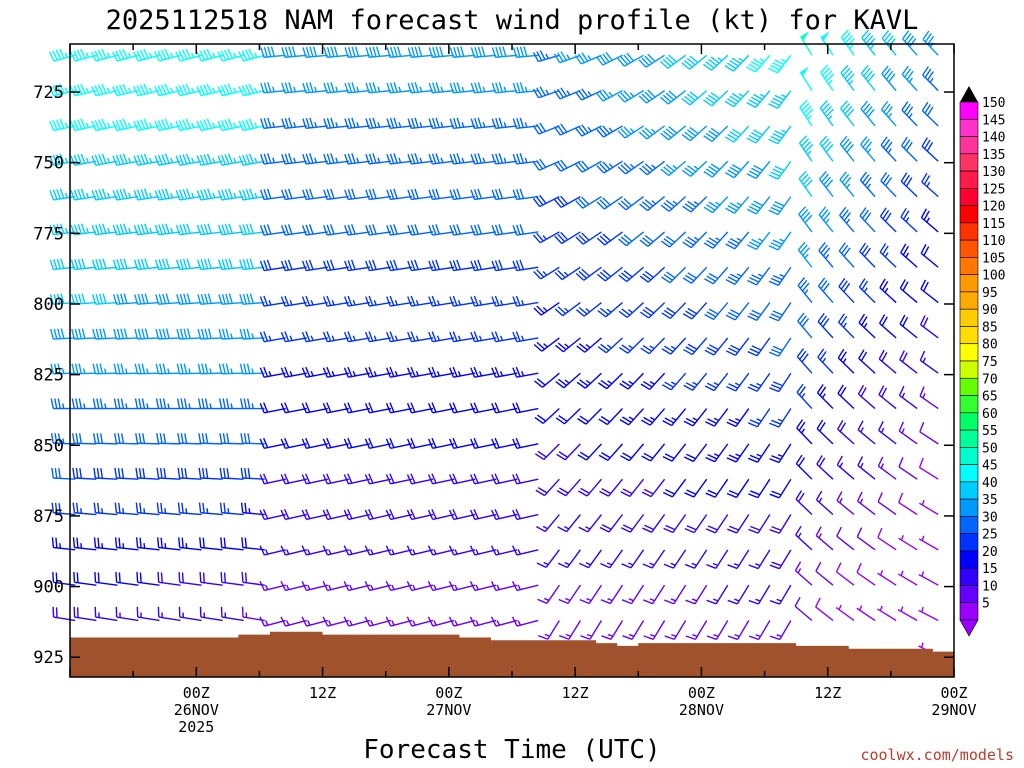 The image size is (1024, 768). Describe the element at coordinates (48, 93) in the screenshot. I see `y-tick-label: 725` at that location.